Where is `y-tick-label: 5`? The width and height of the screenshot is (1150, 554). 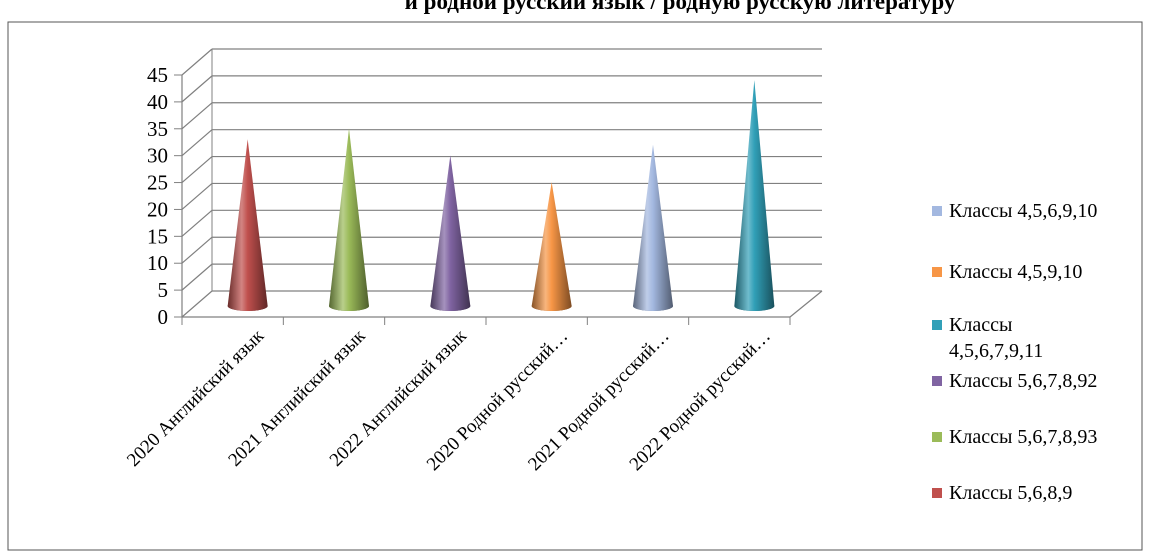 y-tick-label: 5 is located at coordinates (163, 290).